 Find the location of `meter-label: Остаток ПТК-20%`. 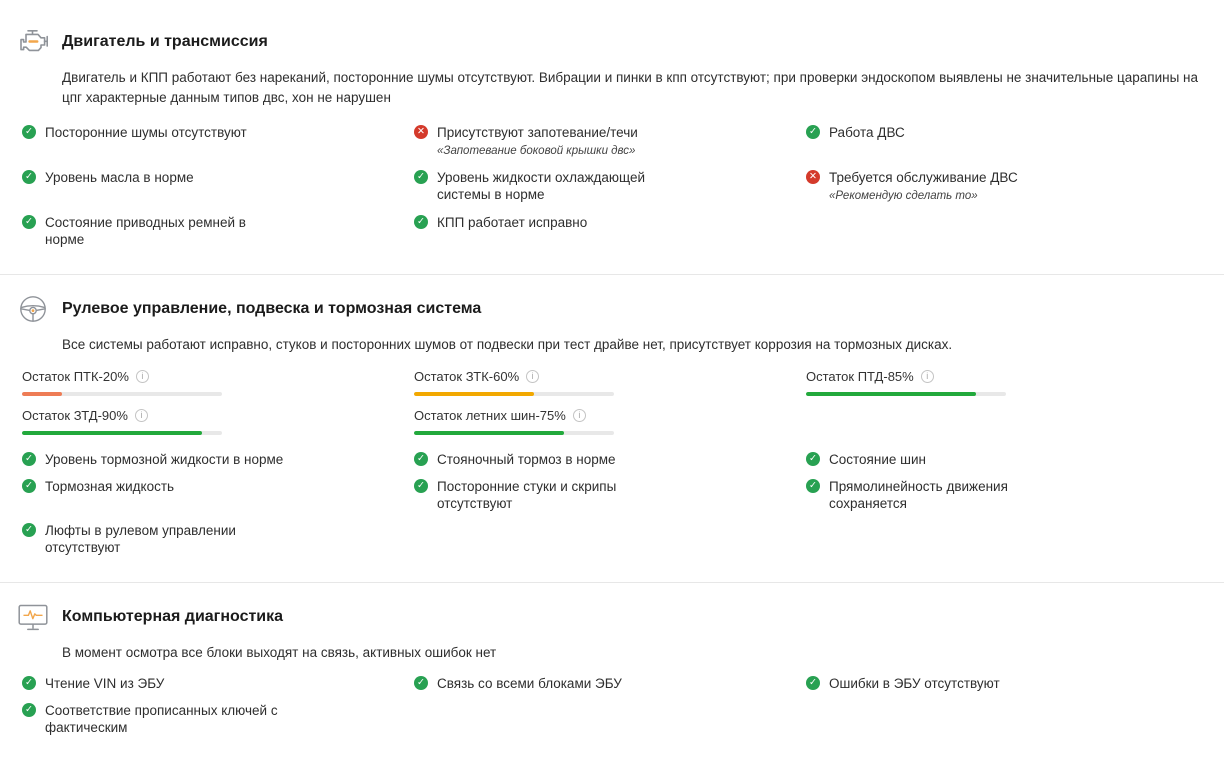

meter-label: Остаток ПТК-20% is located at coordinates (75, 376).